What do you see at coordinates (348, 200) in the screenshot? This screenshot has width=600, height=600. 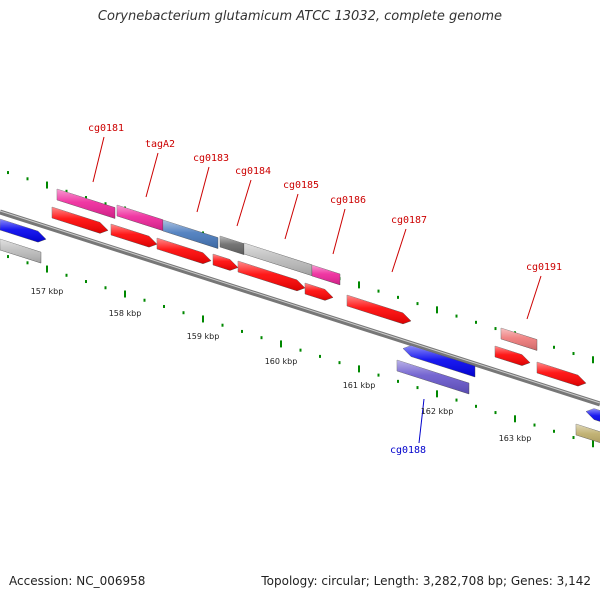 I see `gene-label-cg0186: cg0186` at bounding box center [348, 200].